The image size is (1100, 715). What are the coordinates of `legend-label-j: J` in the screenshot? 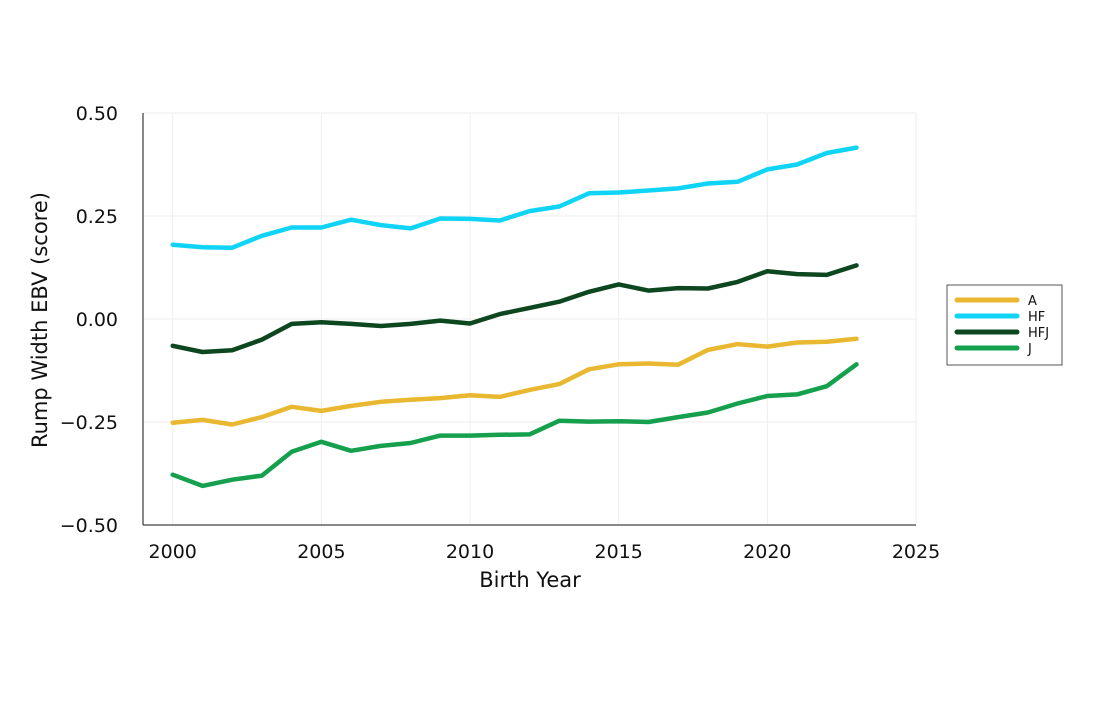 It's located at (1029, 349).